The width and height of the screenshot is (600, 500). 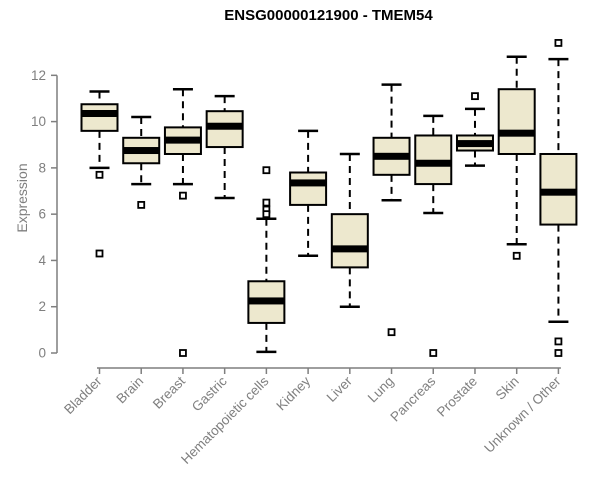 I want to click on y-tick-label: 8, so click(x=42, y=167).